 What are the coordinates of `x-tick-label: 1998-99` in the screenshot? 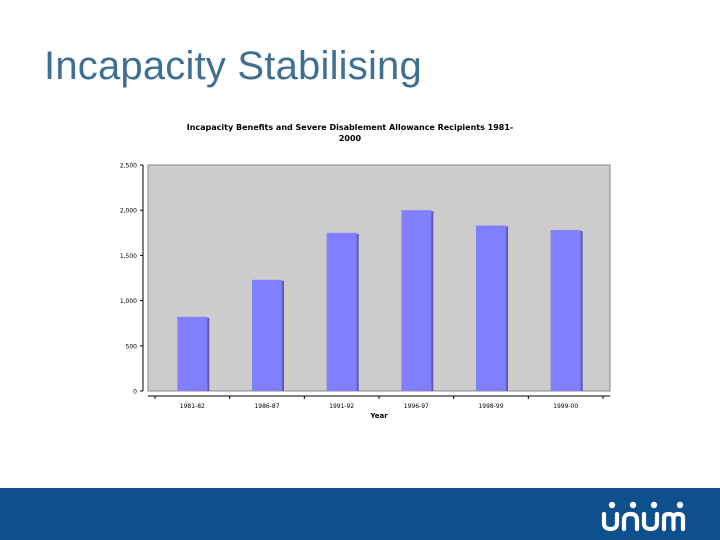 It's located at (490, 406).